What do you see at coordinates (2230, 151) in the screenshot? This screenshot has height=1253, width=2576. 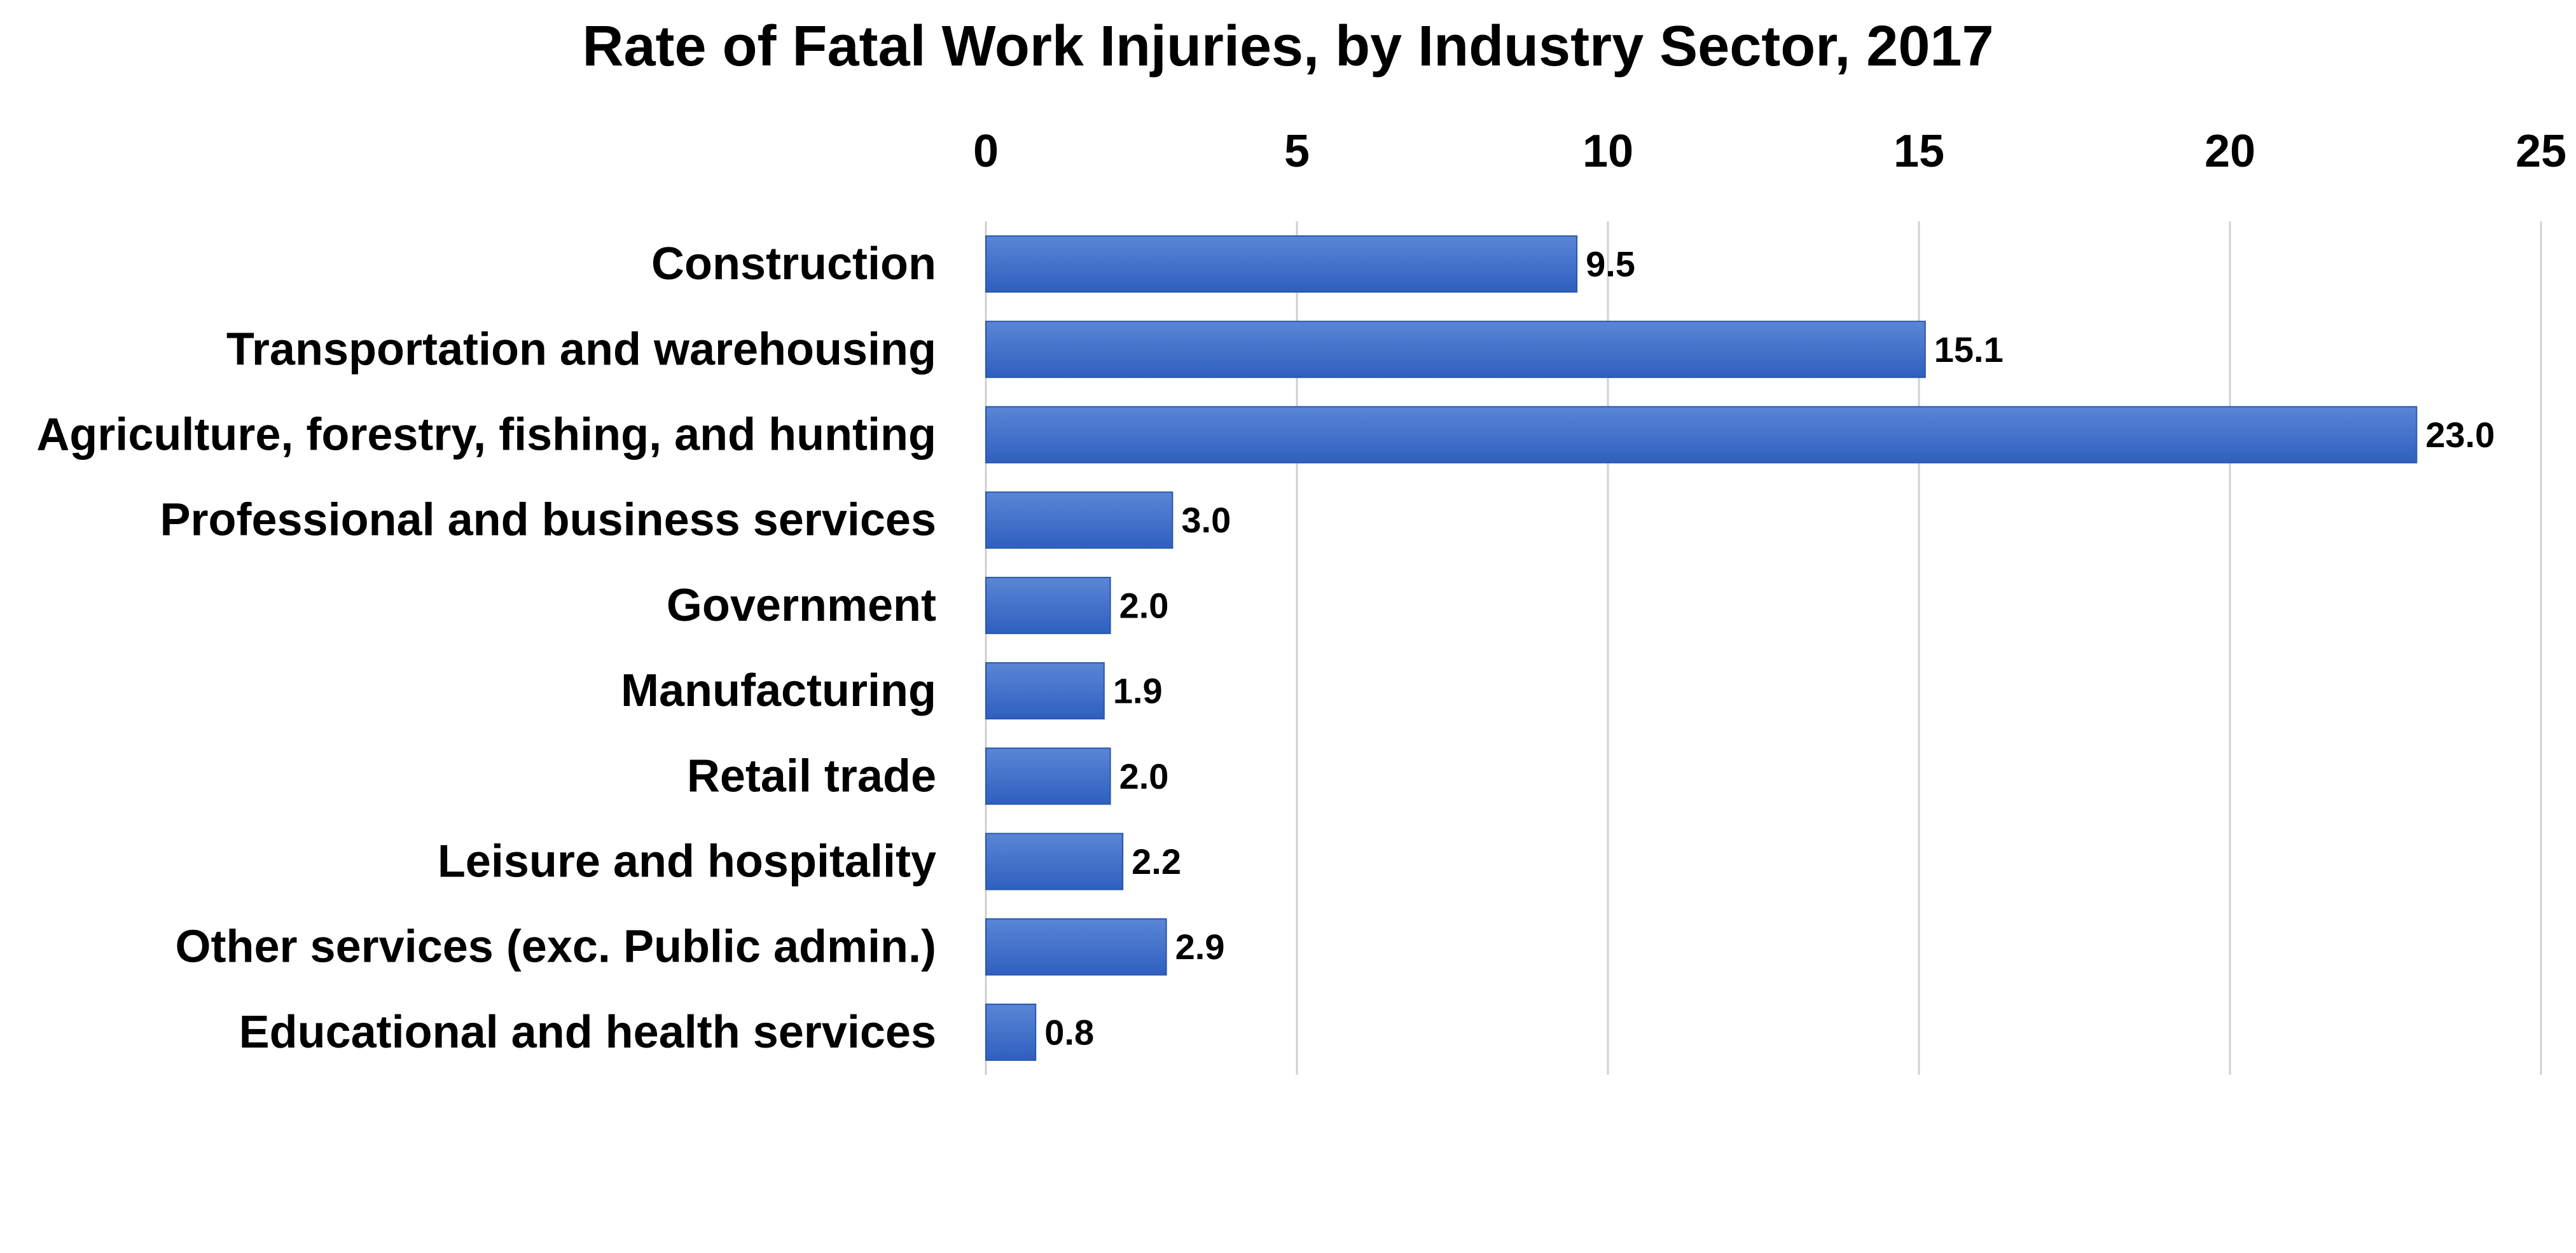 I see `x-tick-label: 20` at bounding box center [2230, 151].